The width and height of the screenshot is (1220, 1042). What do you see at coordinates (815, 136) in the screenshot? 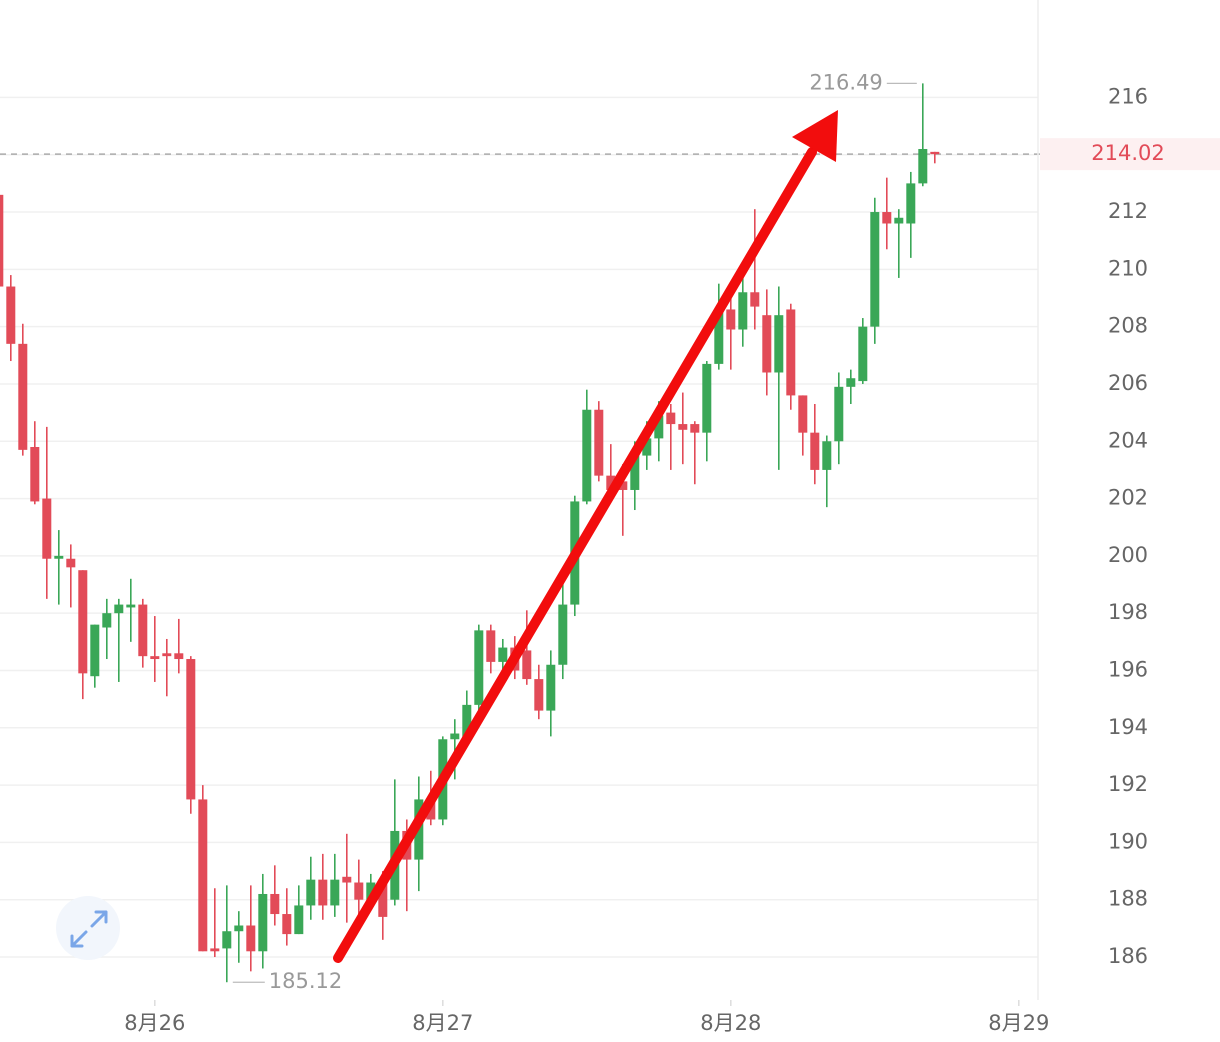
I see `arrow-head` at bounding box center [815, 136].